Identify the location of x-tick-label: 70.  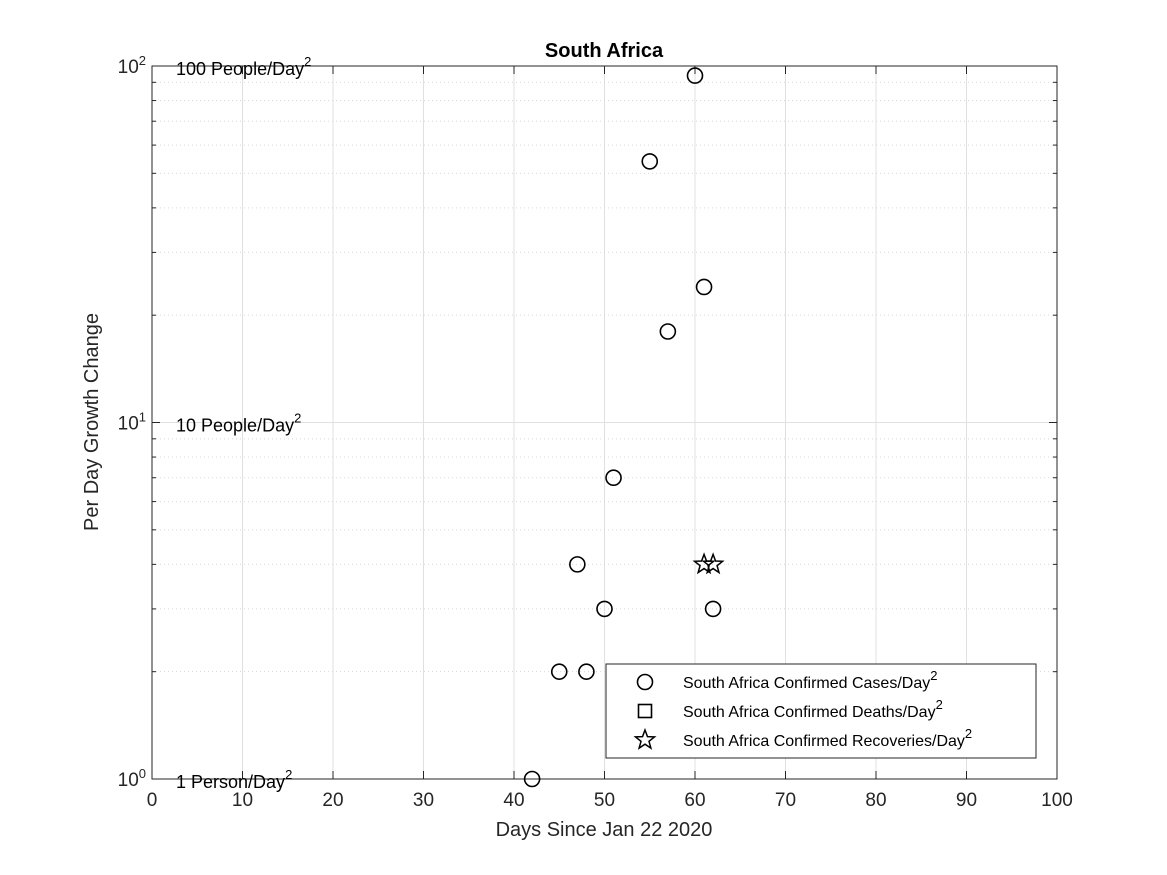
(785, 800).